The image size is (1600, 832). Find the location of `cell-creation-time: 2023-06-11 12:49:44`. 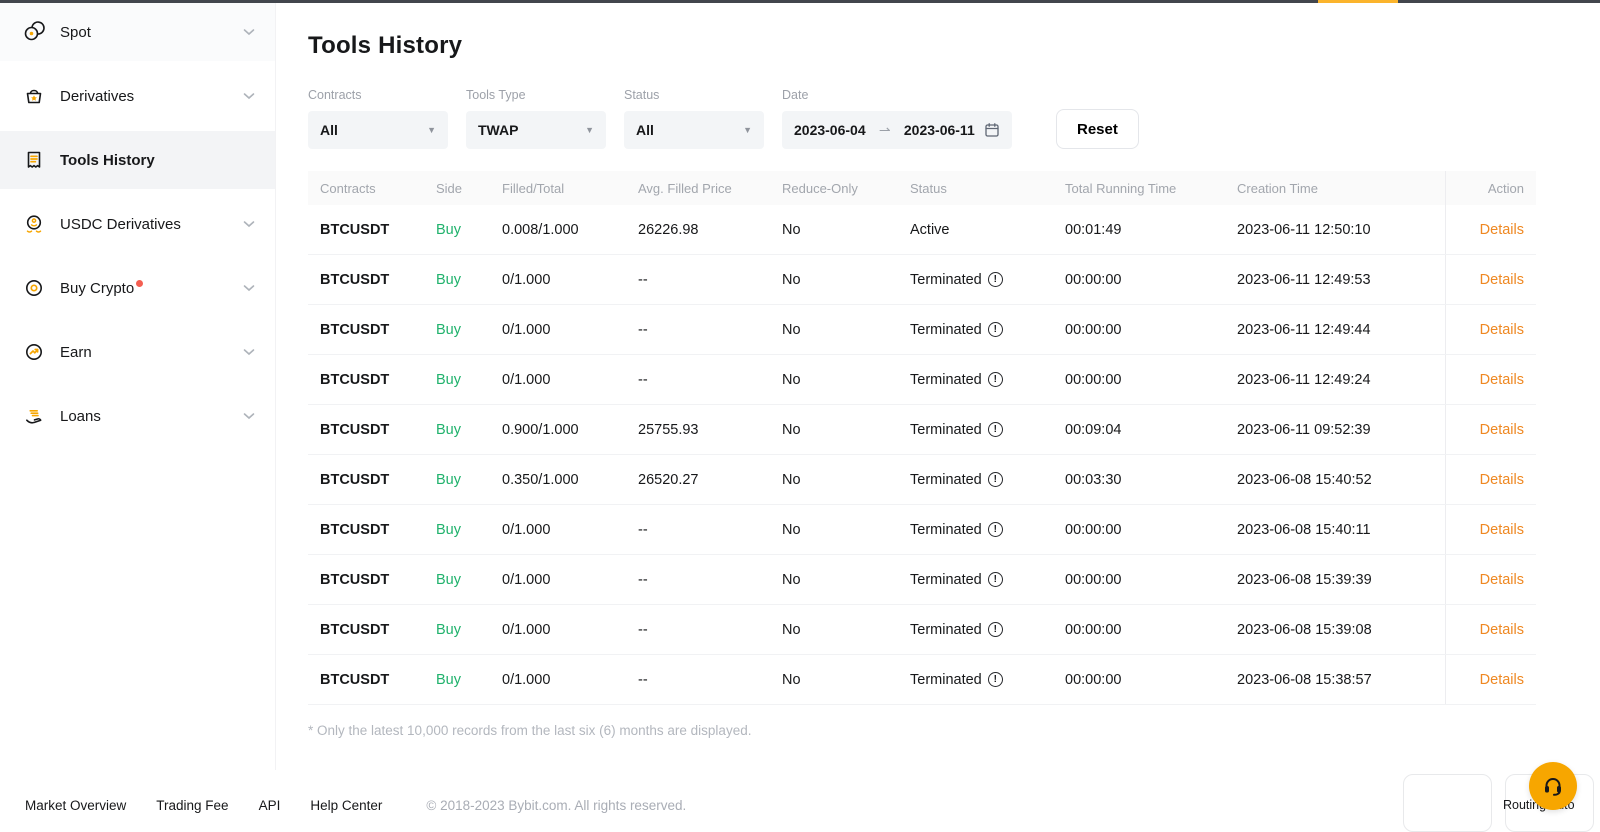

cell-creation-time: 2023-06-11 12:49:44 is located at coordinates (1335, 329).